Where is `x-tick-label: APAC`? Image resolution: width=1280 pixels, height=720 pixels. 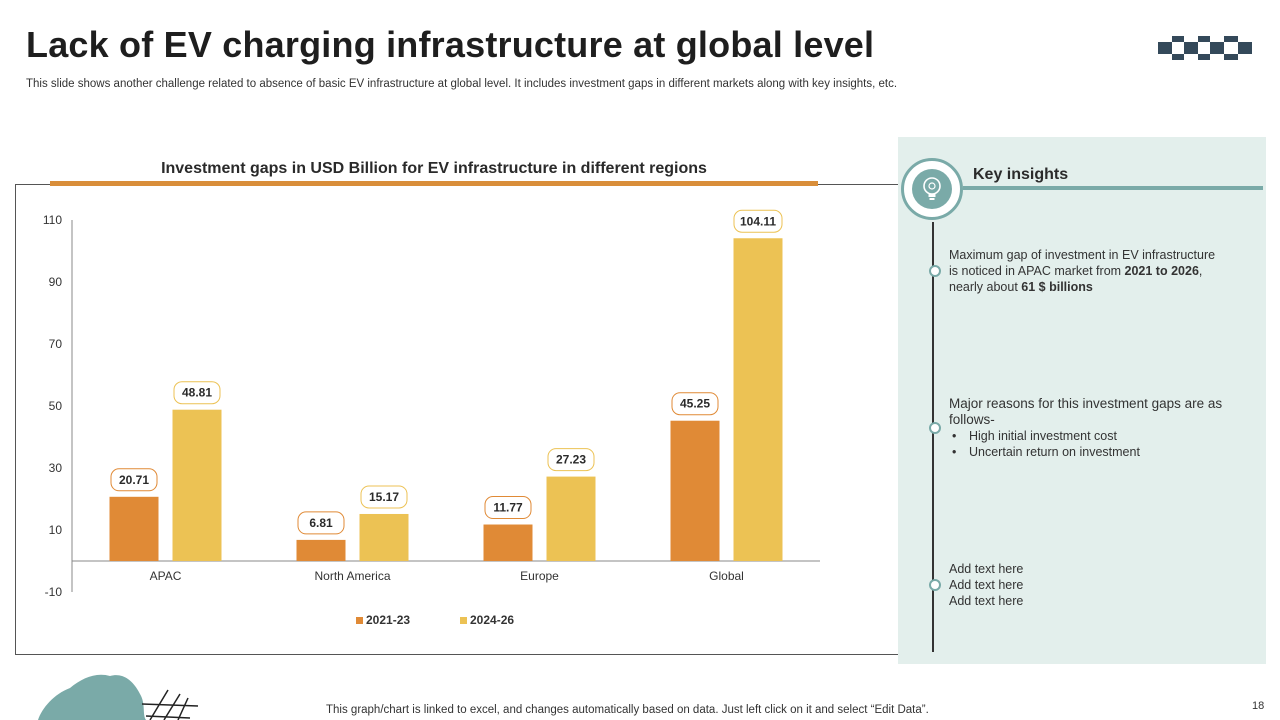 x-tick-label: APAC is located at coordinates (166, 576).